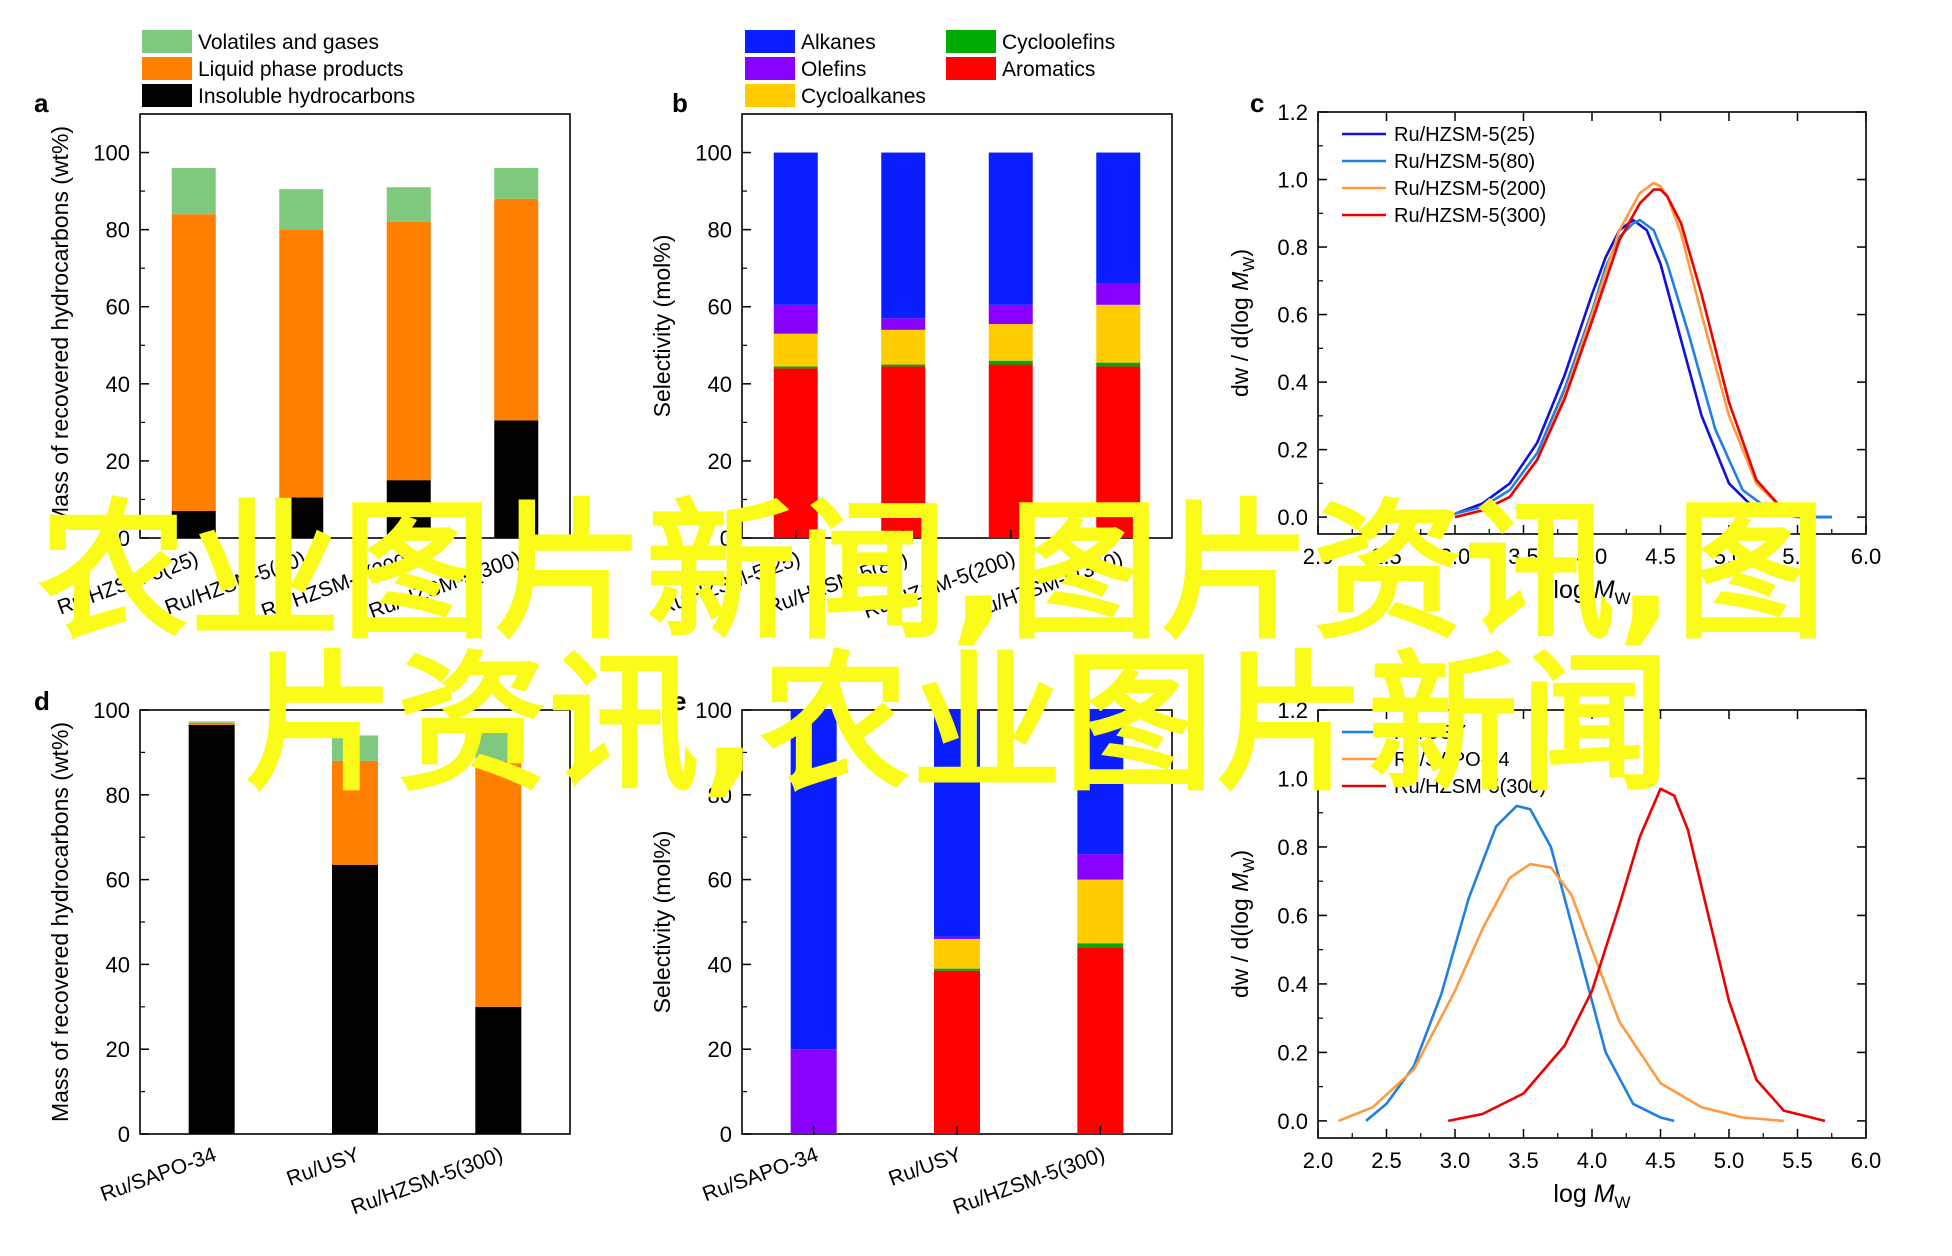 The height and width of the screenshot is (1256, 1952). I want to click on watermark-line-1: 农业图片新闻,图片资讯,图, so click(933, 573).